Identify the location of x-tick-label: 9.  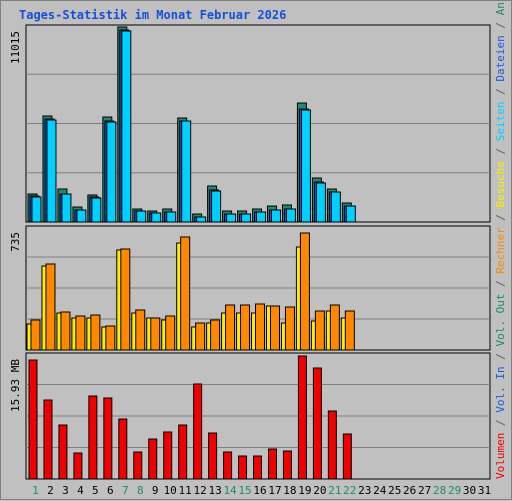
(155, 490).